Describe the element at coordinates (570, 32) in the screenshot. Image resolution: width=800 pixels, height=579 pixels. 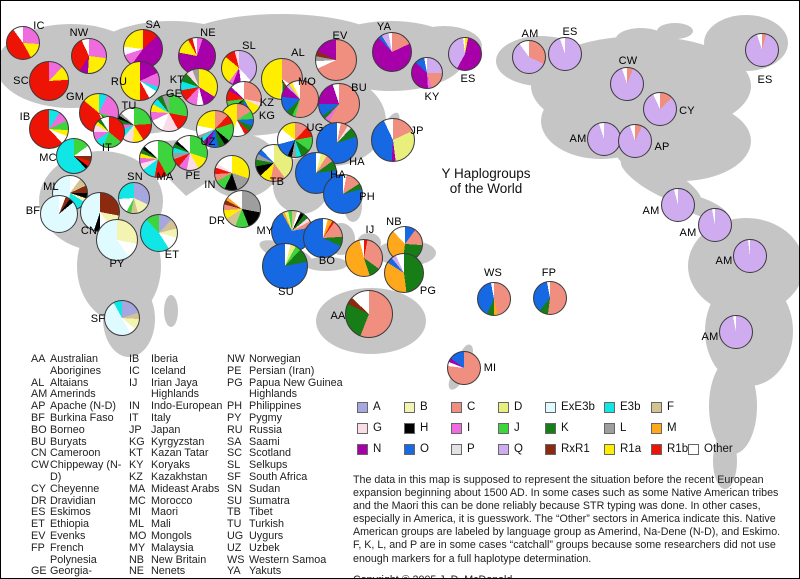
I see `pie-label-ES-AK: ES` at that location.